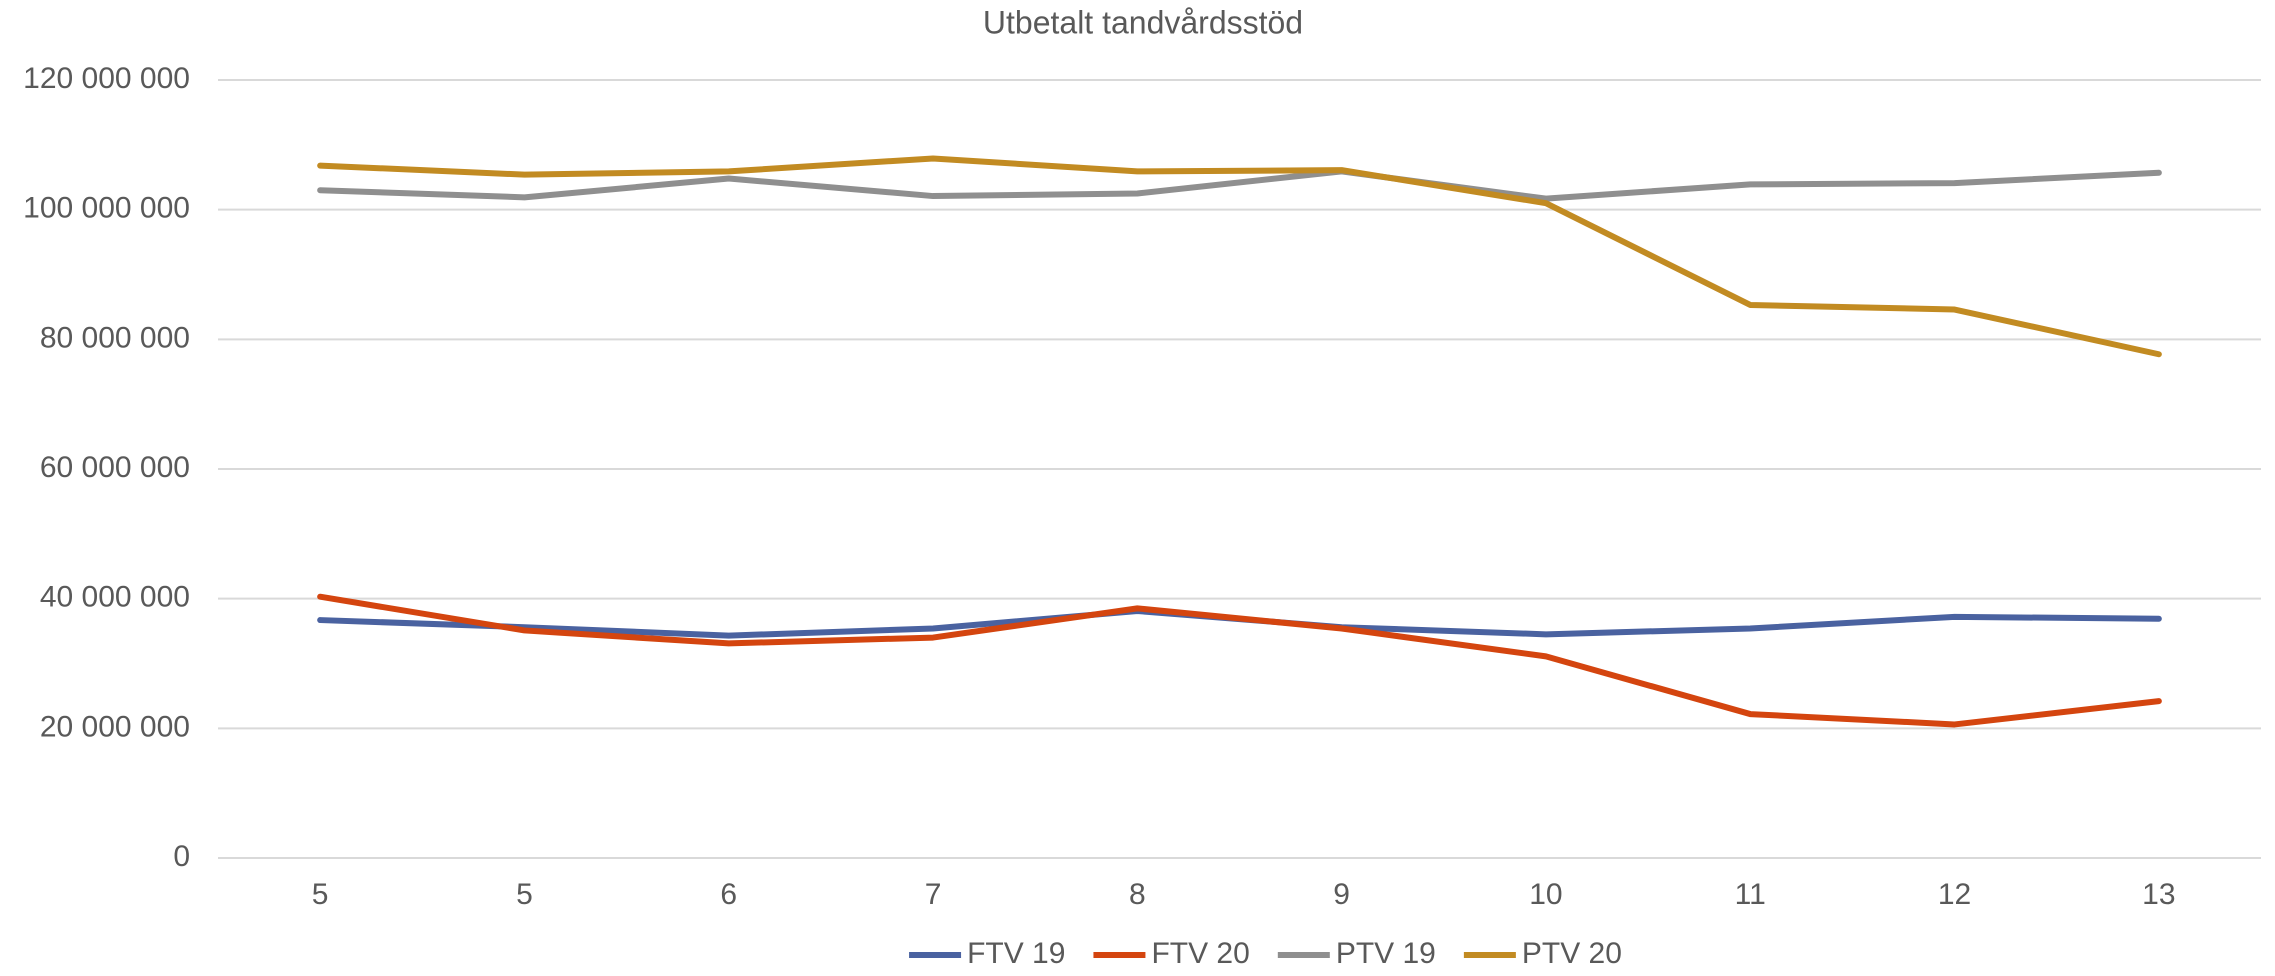 Image resolution: width=2275 pixels, height=976 pixels. I want to click on x-tick-label: 10, so click(1545, 894).